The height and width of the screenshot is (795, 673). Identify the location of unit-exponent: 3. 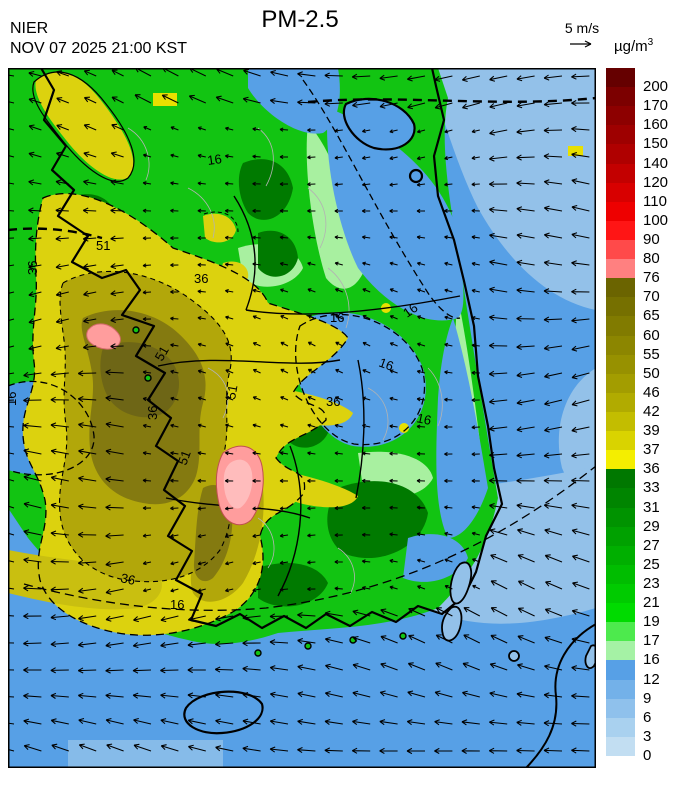
(650, 42).